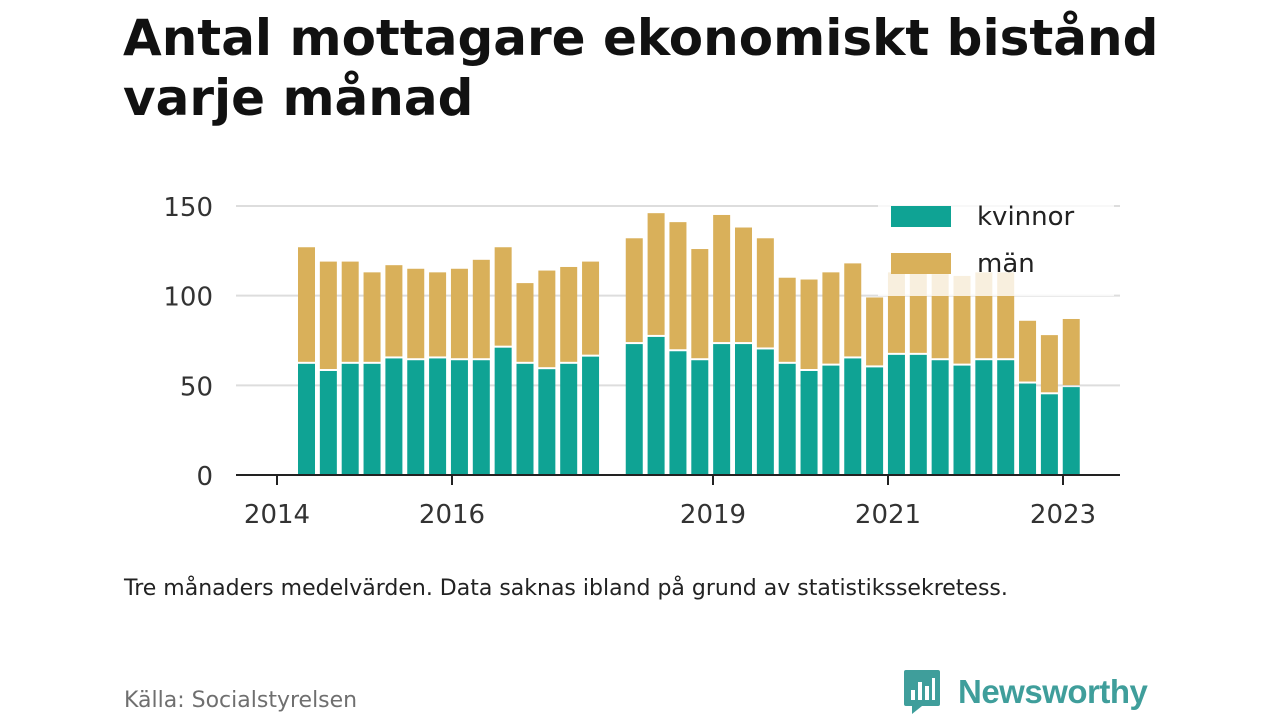  Describe the element at coordinates (888, 515) in the screenshot. I see `x-tick-label: 2021` at that location.